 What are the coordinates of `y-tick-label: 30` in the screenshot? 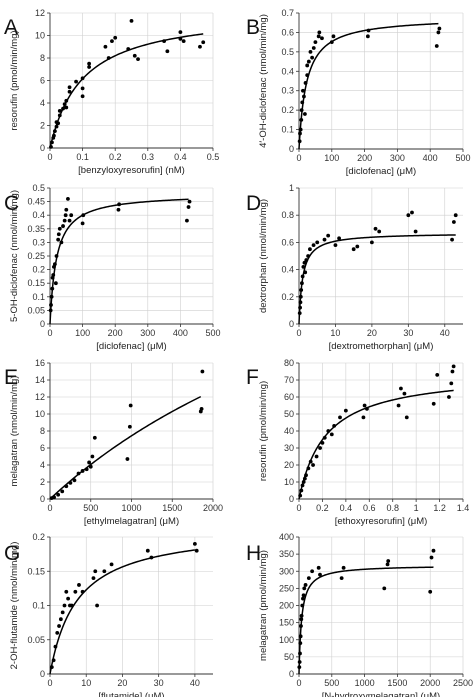 It's located at (289, 448).